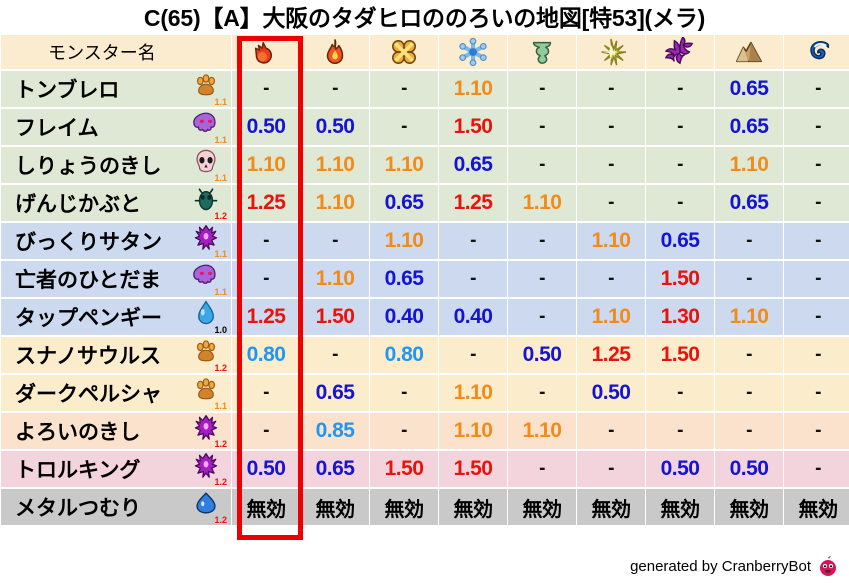 The image size is (849, 583). I want to click on table-row: ダークペルシャ 1.1-0.65-1.10-0.50- - -, so click(425, 393).